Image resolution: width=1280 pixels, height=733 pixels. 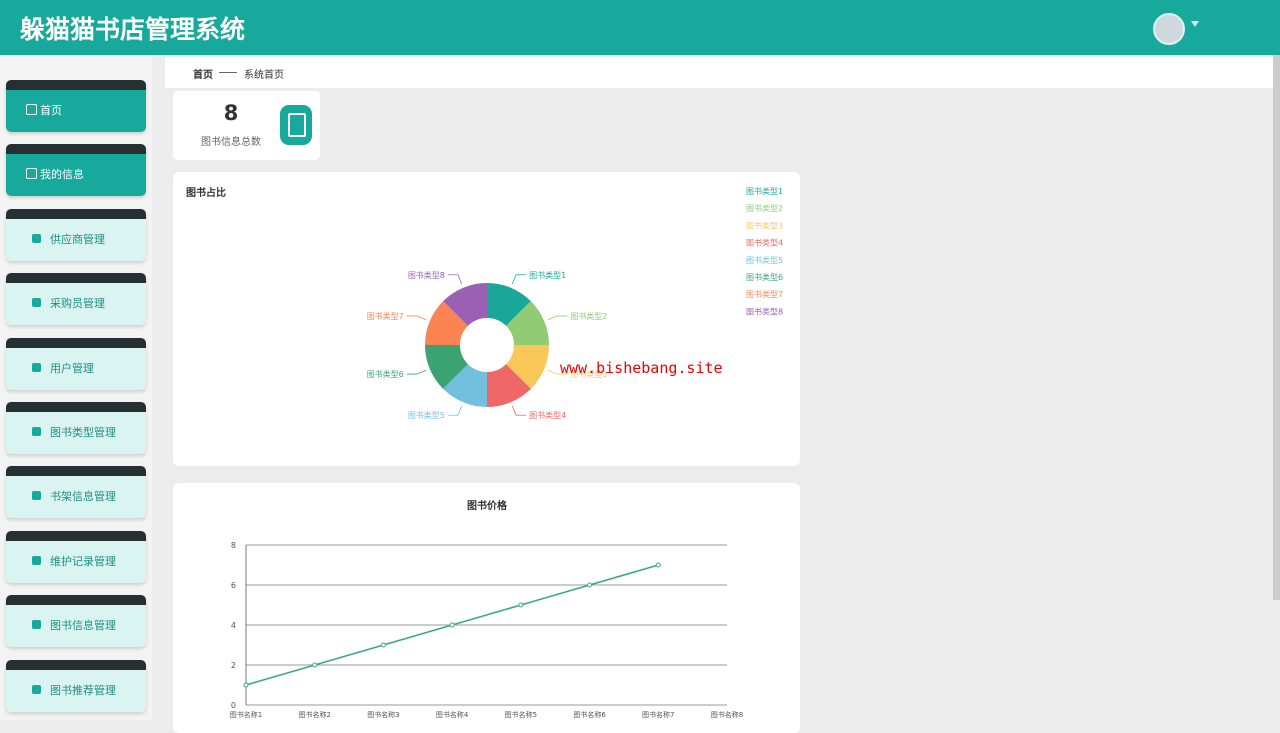 I want to click on menu-item: 采购员管理, so click(x=76, y=299).